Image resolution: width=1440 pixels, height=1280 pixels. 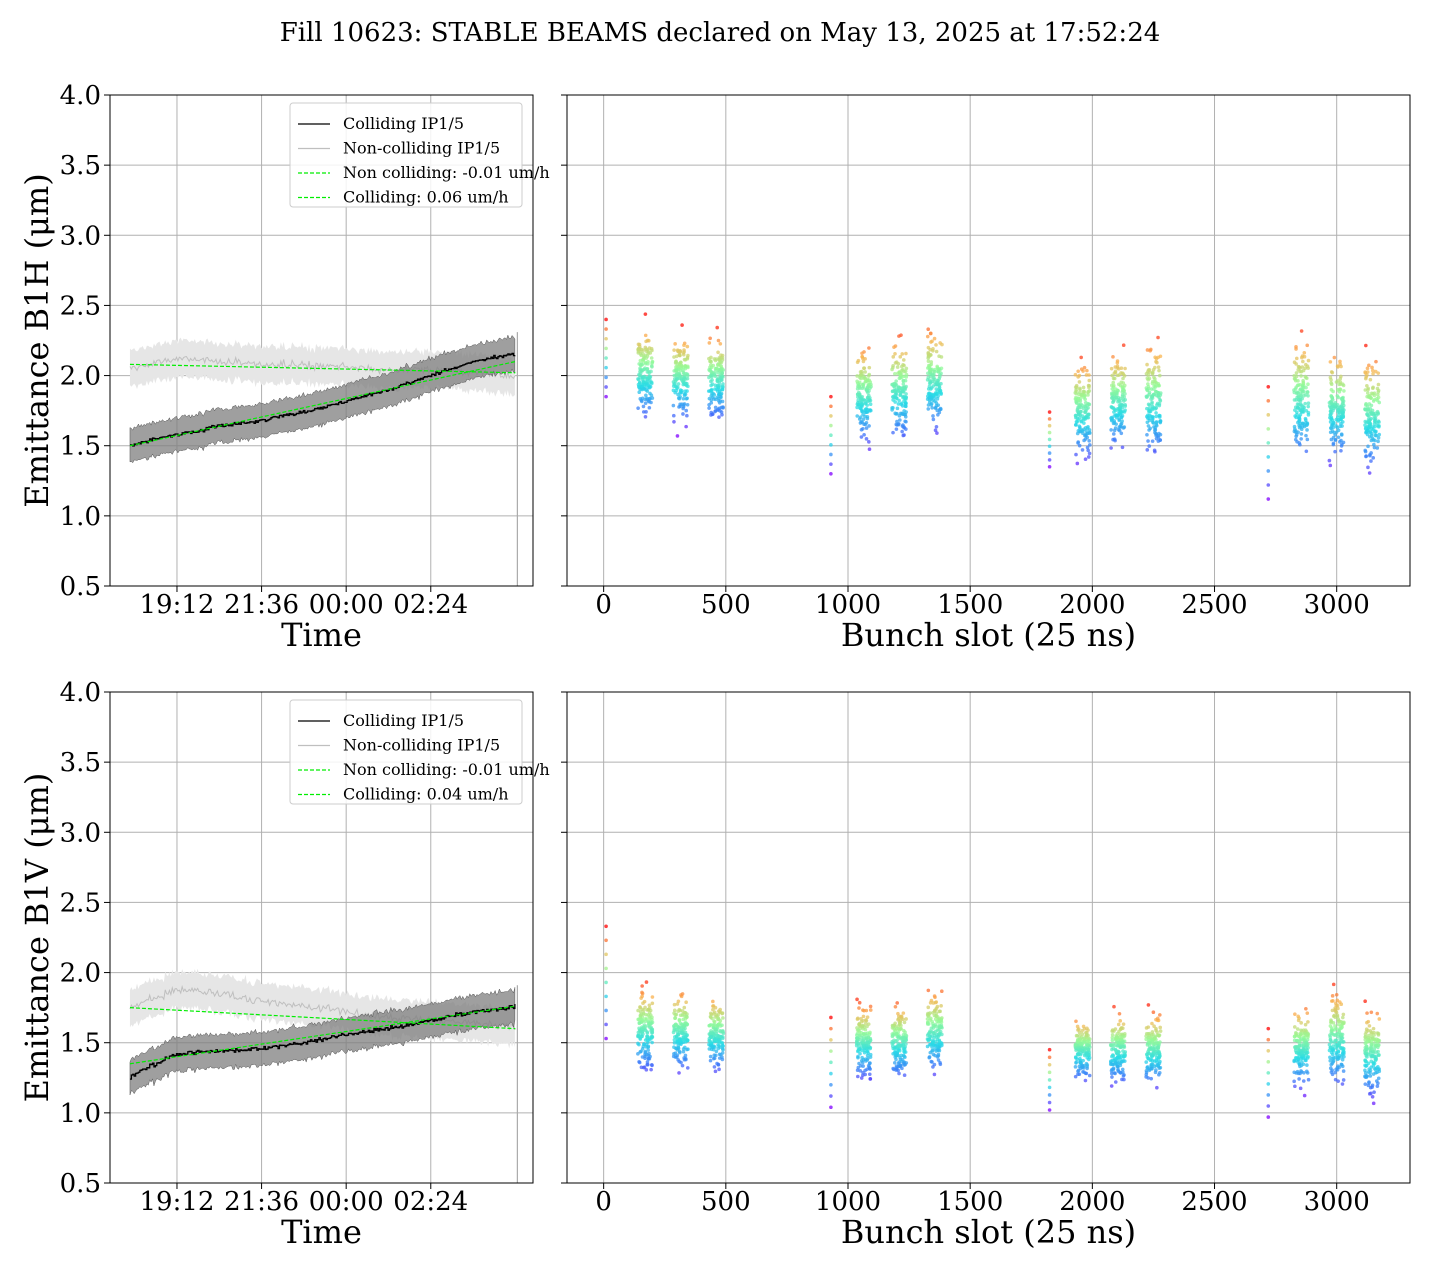 What do you see at coordinates (322, 368) in the screenshot?
I see `fit-noncolliding-line` at bounding box center [322, 368].